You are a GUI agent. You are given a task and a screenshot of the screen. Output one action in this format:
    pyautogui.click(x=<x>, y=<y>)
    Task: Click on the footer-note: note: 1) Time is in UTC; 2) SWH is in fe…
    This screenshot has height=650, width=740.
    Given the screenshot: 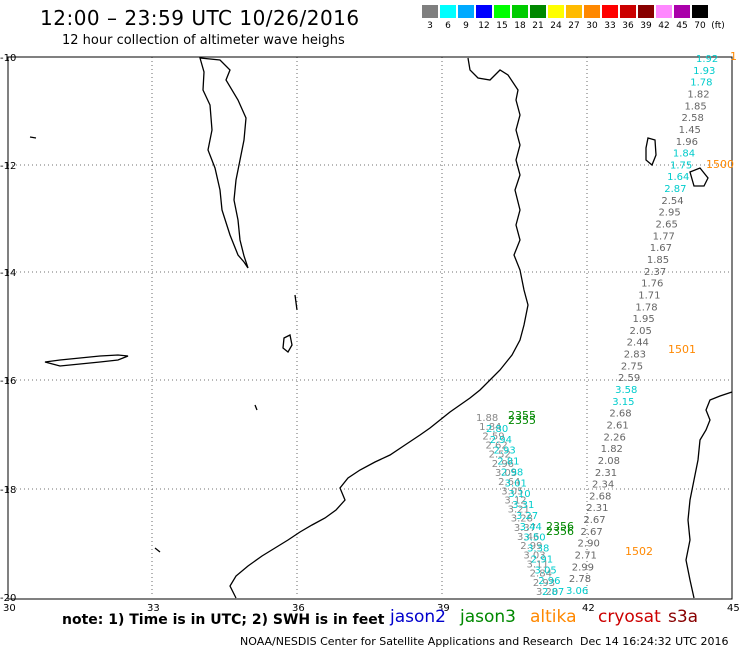 What is the action you would take?
    pyautogui.click(x=223, y=620)
    